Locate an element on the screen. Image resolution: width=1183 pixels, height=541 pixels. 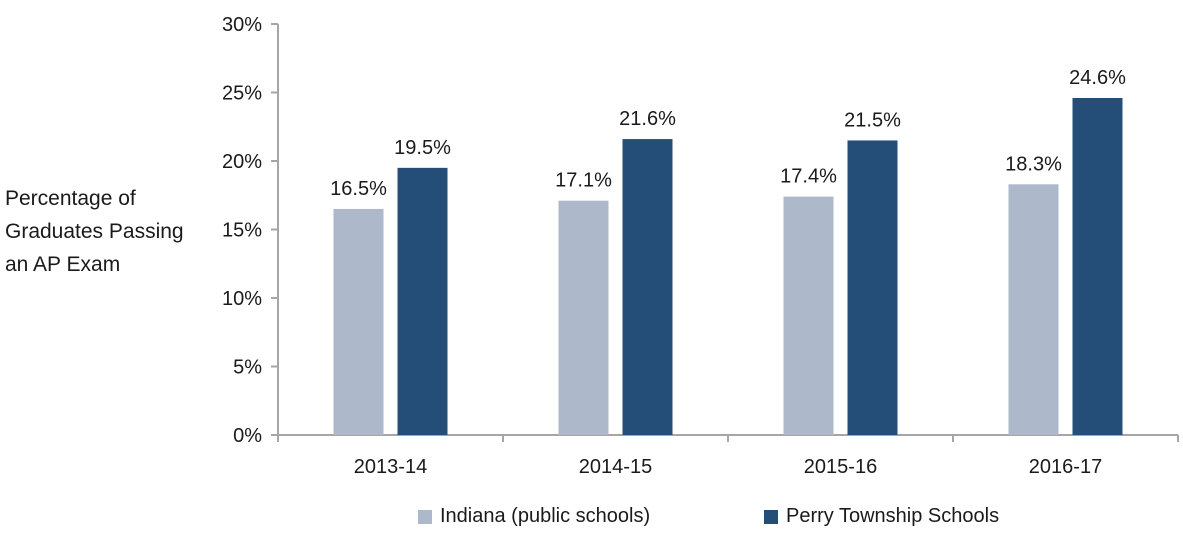
data-label: 19.5% is located at coordinates (422, 148).